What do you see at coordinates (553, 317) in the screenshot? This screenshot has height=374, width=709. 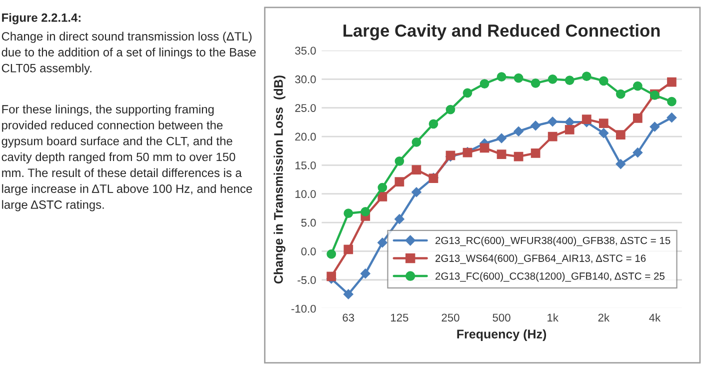 I see `x-tick-label: 1k` at bounding box center [553, 317].